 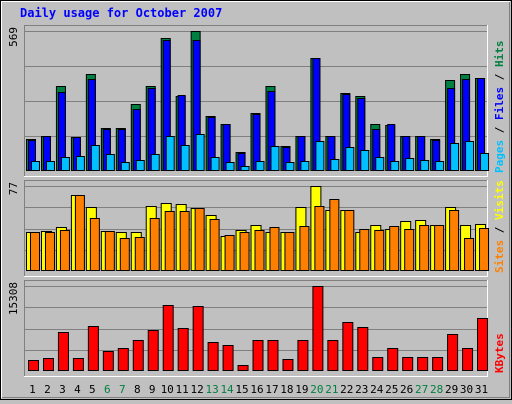 What do you see at coordinates (47, 389) in the screenshot?
I see `day-label-2: 2` at bounding box center [47, 389].